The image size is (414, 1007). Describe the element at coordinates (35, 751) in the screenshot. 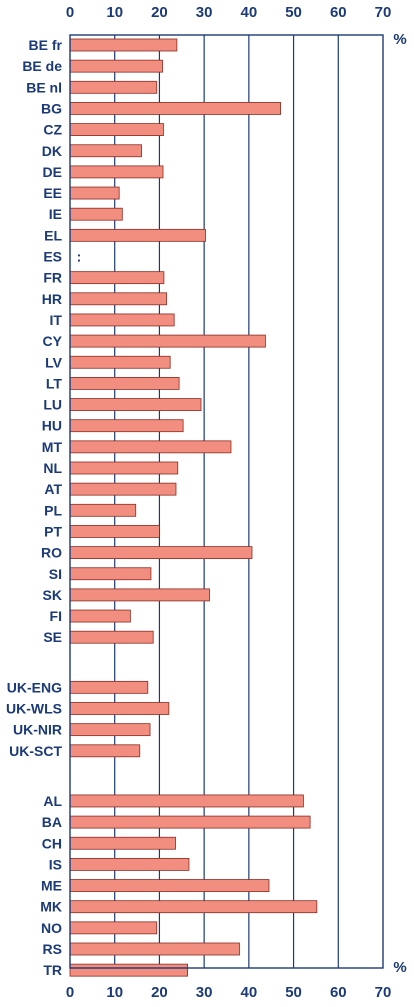

I see `category-label: UK-SCT` at that location.